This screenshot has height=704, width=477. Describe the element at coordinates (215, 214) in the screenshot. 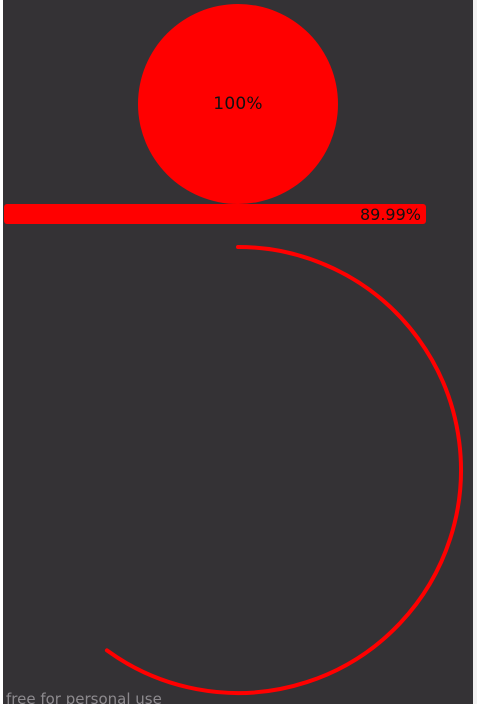

I see `horizontal-progress-bar: 89.99%` at that location.